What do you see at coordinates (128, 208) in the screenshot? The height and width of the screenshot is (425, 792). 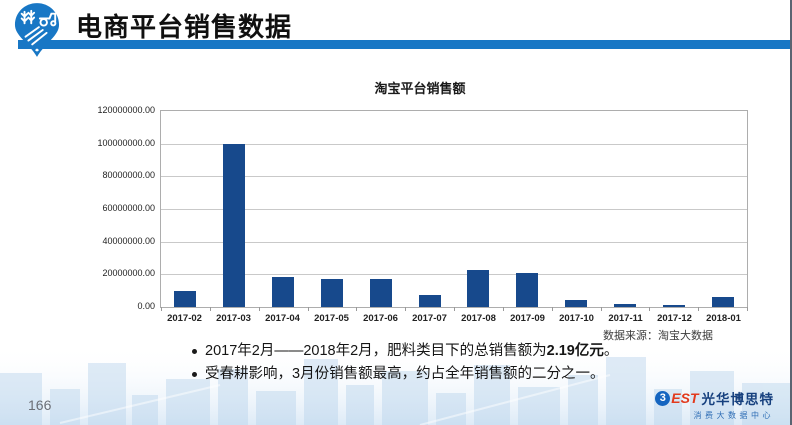 I see `y-tick-label: 60000000.00` at bounding box center [128, 208].